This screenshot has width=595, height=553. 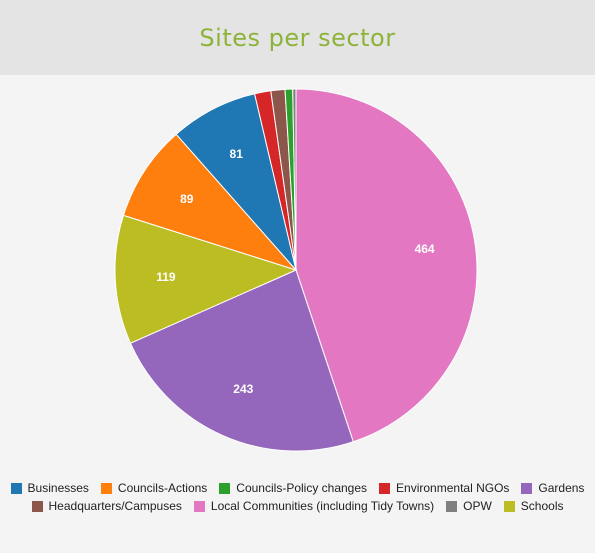 I want to click on pie-data-label: 119, so click(x=166, y=277).